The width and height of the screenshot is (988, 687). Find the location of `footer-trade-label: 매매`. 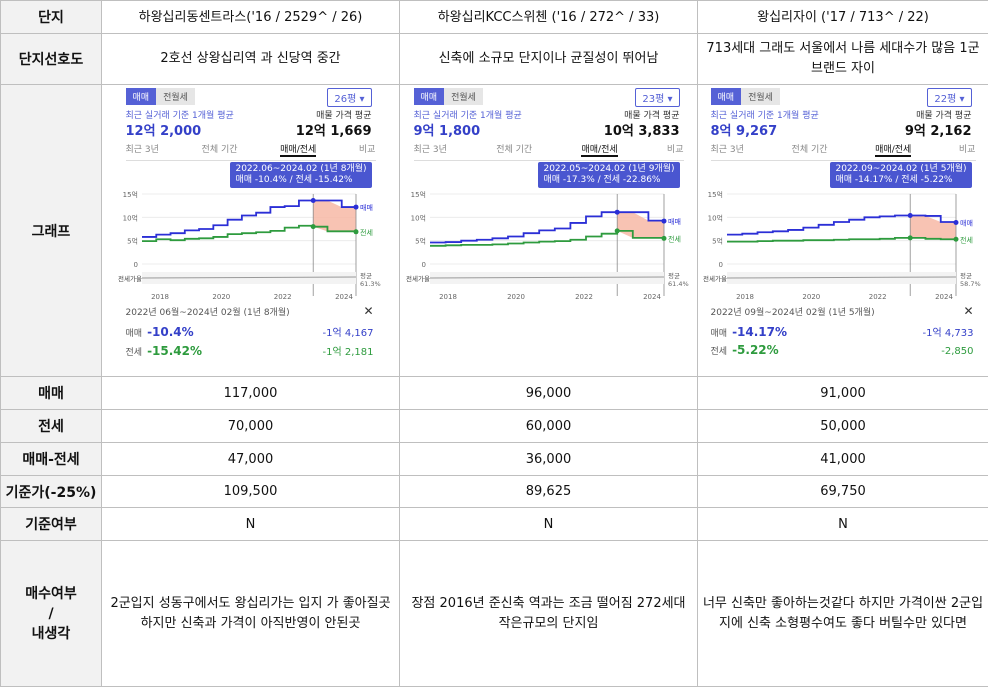

footer-trade-label: 매매 is located at coordinates (134, 334).